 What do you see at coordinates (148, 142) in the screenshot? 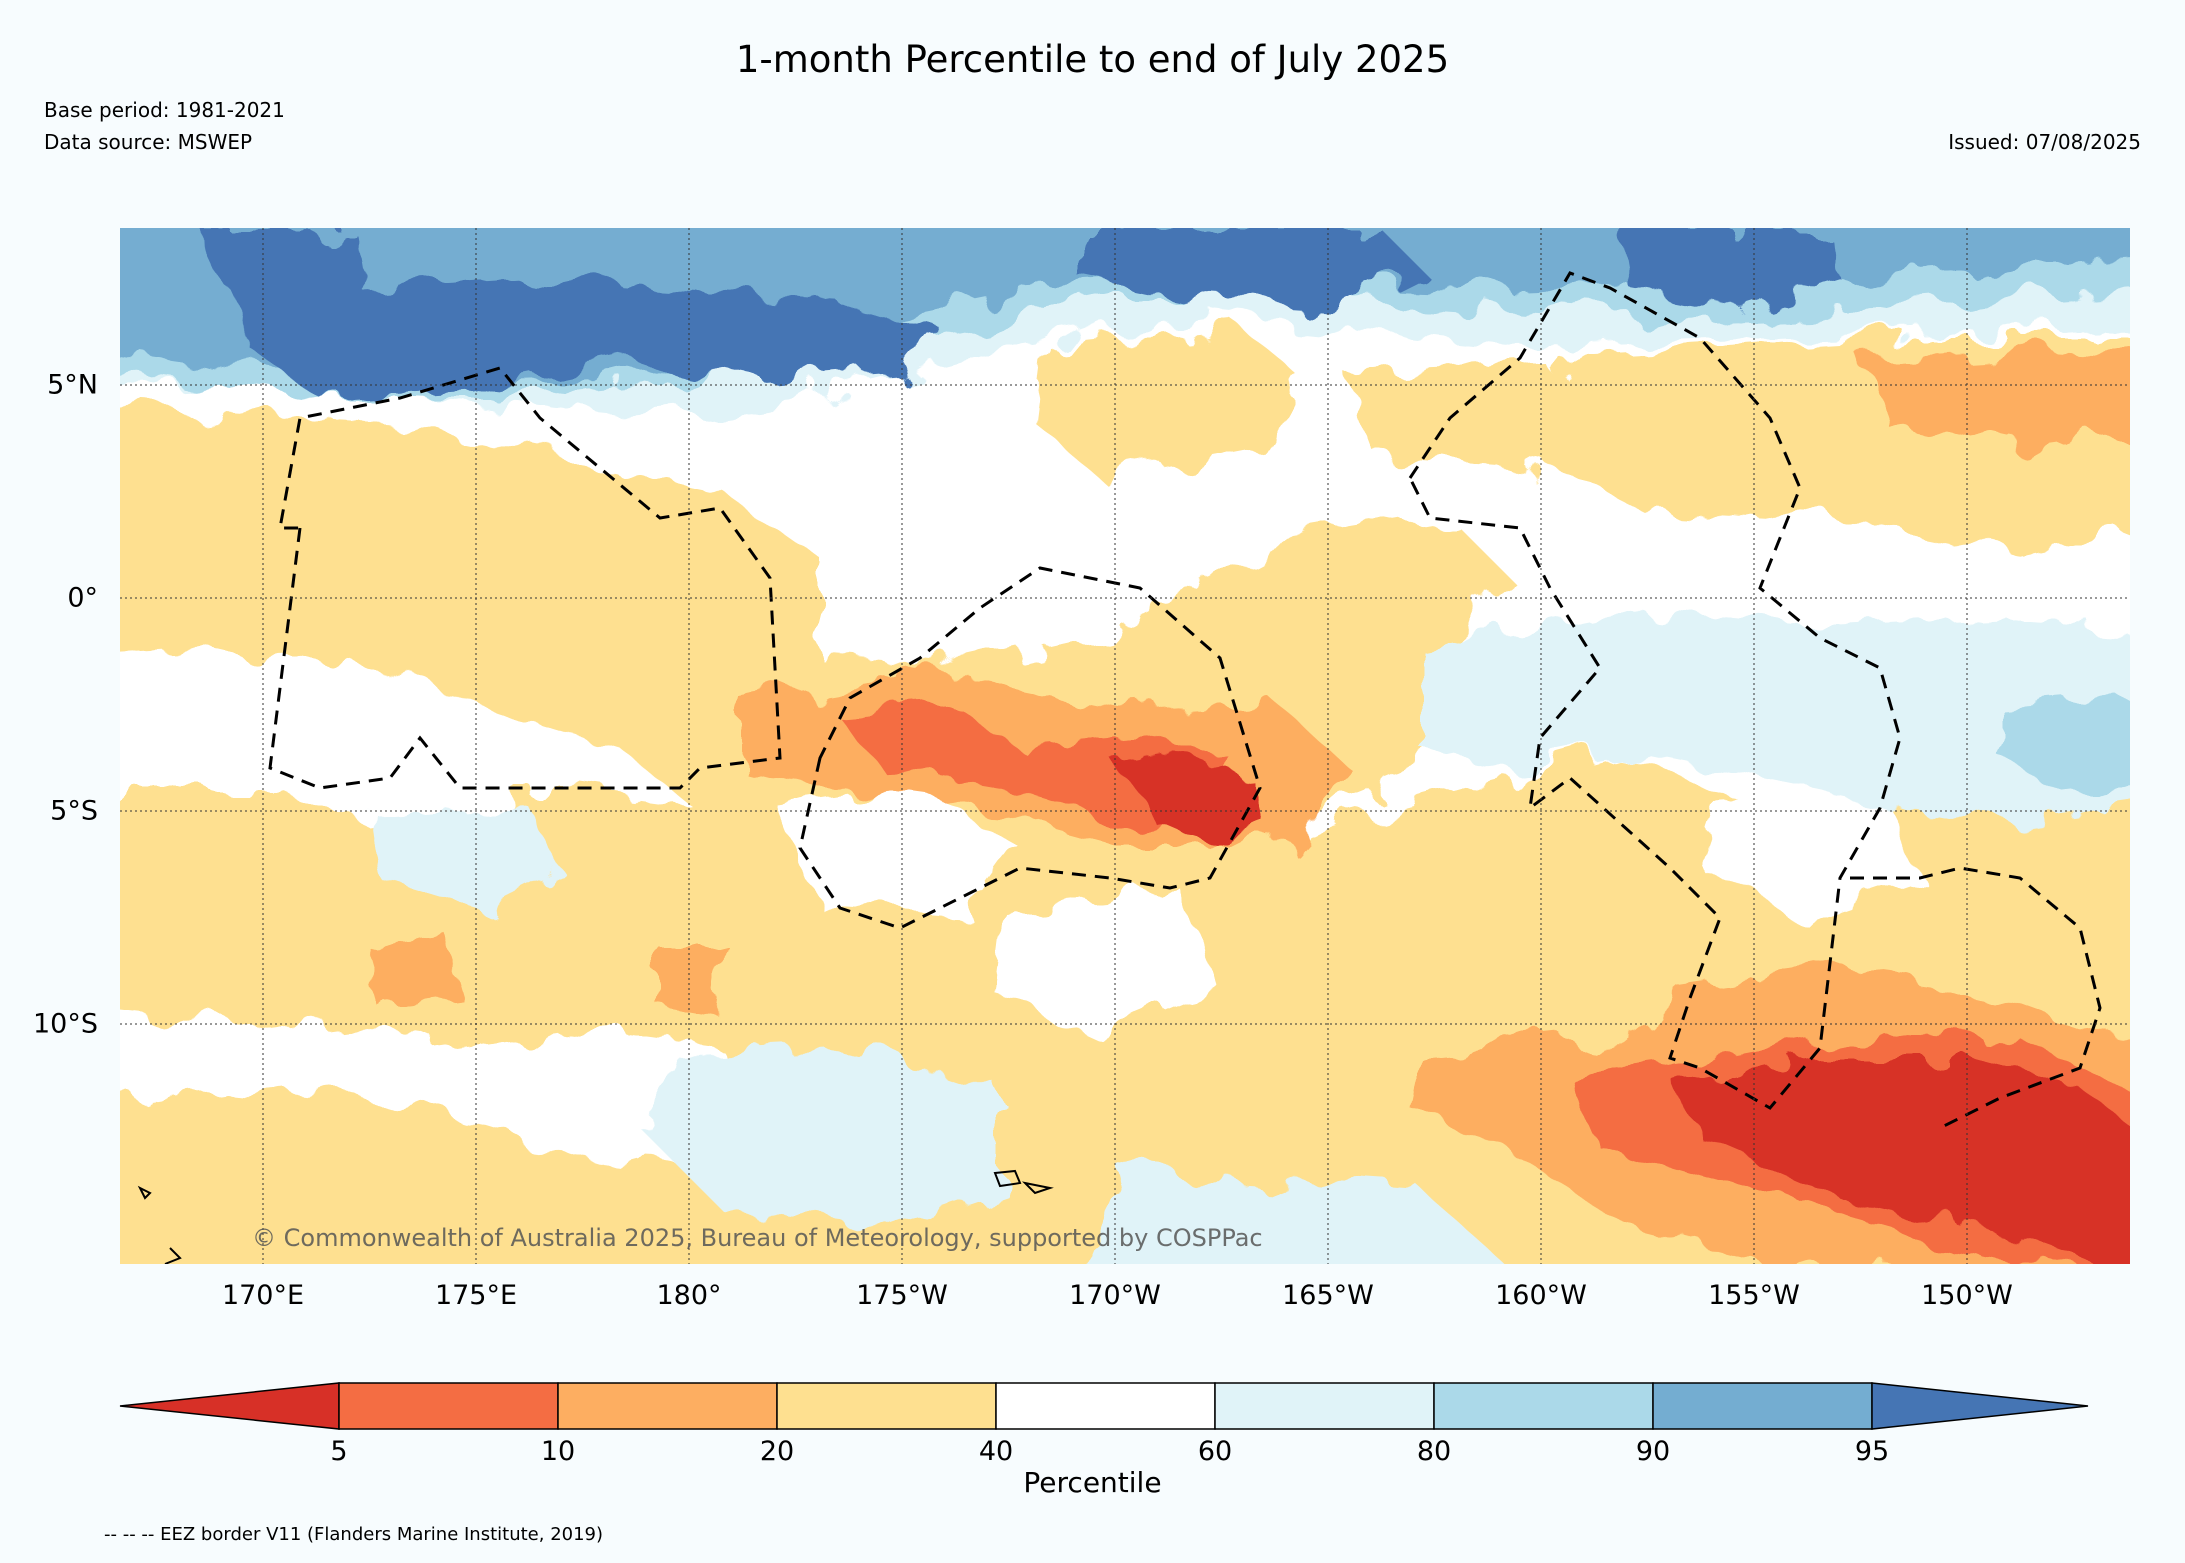
I see `data-source-label: Data source: MSWEP` at bounding box center [148, 142].